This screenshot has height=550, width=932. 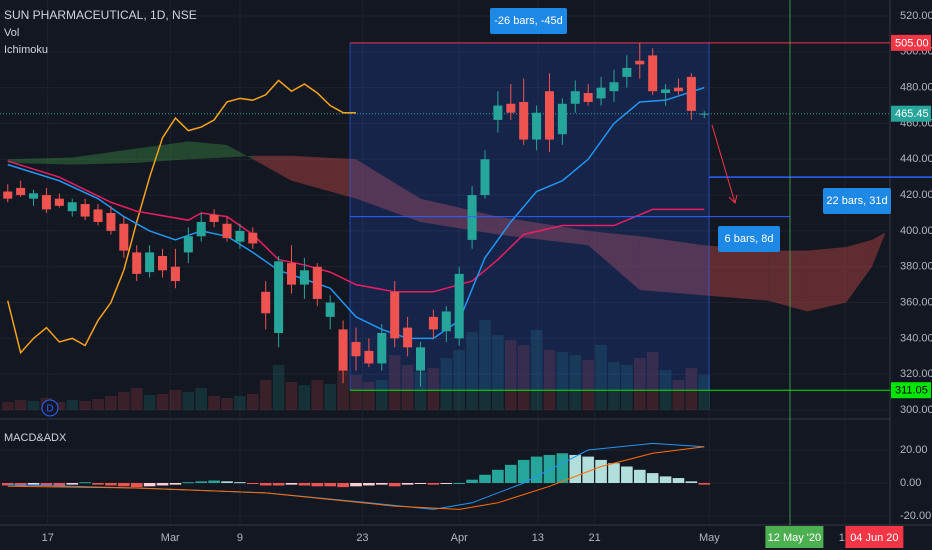 I want to click on indicator-label: Ichimoku, so click(x=26, y=50).